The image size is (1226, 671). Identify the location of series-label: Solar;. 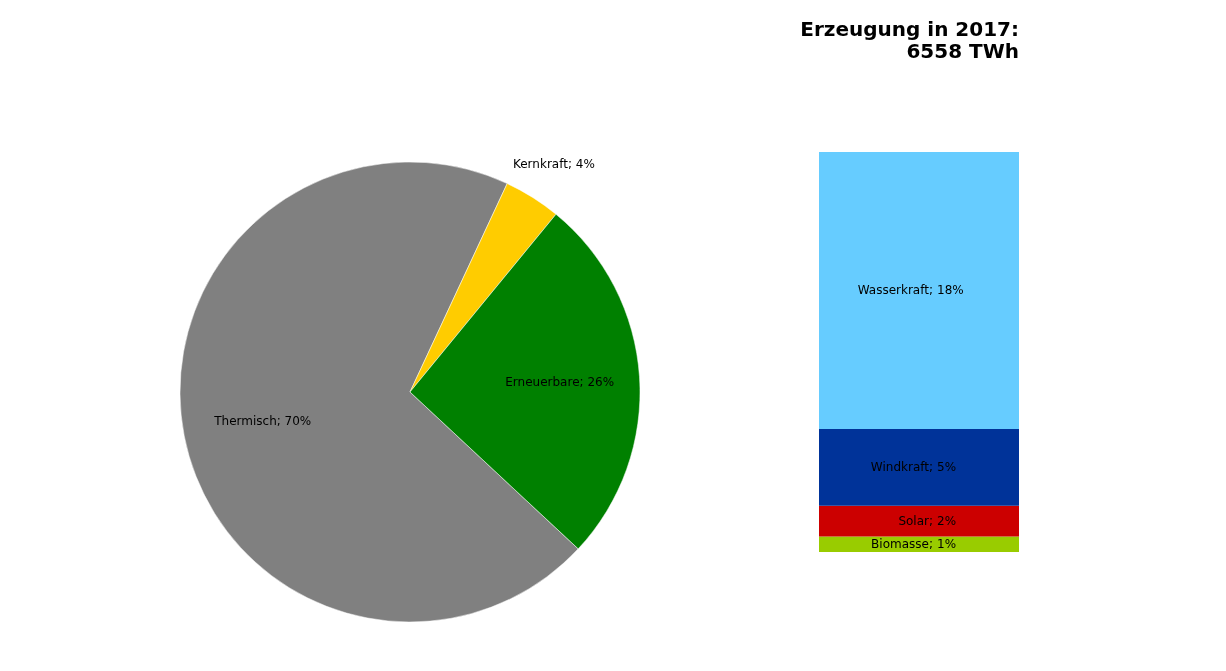
(915, 521).